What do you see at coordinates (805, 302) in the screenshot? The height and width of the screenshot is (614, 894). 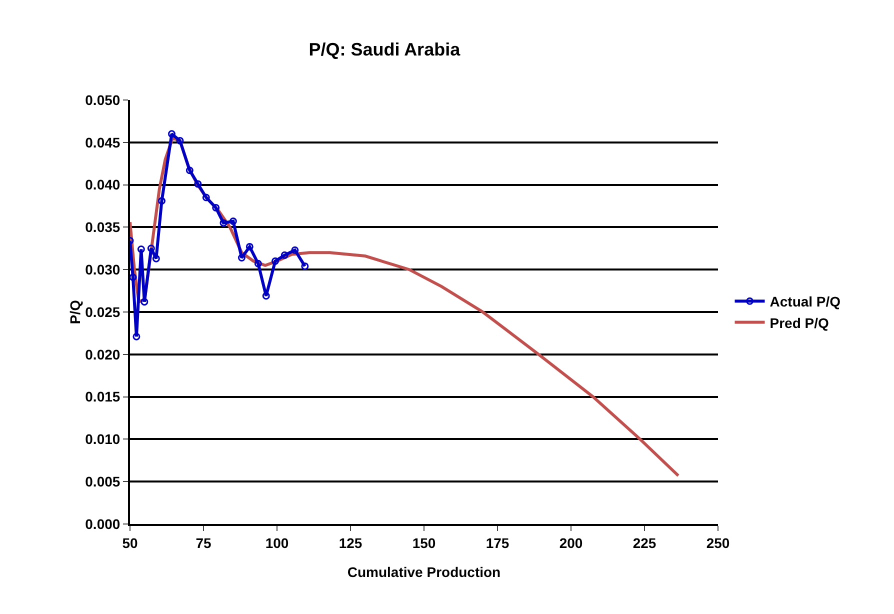 I see `legend-label: Actual P/Q` at bounding box center [805, 302].